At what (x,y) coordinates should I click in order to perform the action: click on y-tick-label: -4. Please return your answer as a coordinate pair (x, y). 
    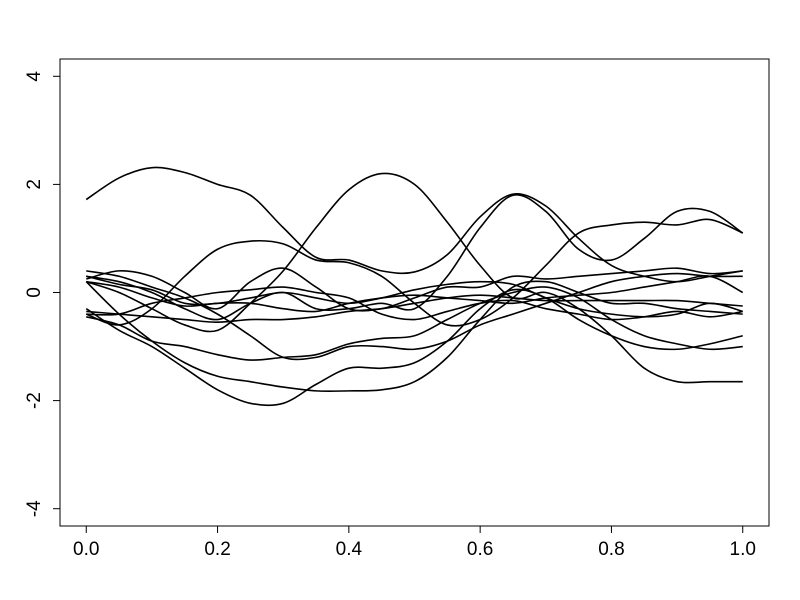
    Looking at the image, I should click on (34, 508).